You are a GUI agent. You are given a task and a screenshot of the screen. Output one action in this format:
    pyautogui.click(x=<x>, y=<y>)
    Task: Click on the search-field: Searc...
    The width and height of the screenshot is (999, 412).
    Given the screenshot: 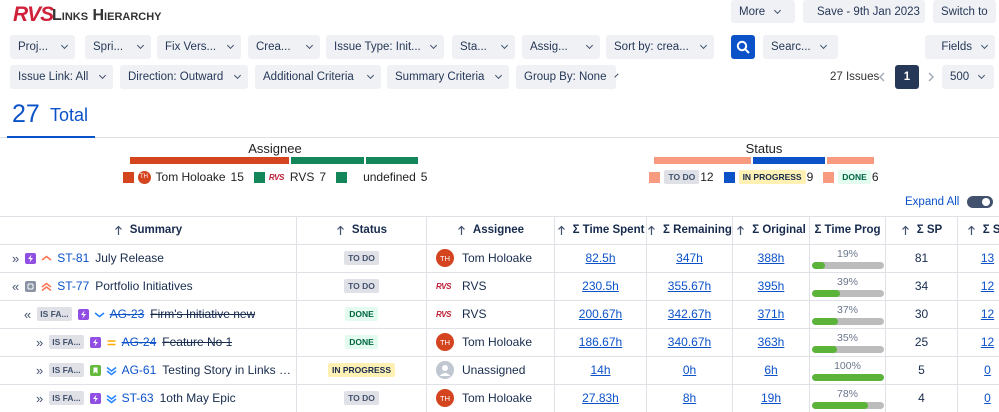 What is the action you would take?
    pyautogui.click(x=800, y=47)
    